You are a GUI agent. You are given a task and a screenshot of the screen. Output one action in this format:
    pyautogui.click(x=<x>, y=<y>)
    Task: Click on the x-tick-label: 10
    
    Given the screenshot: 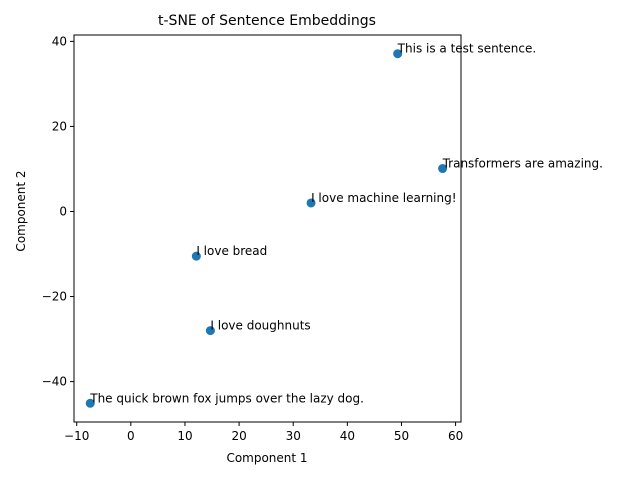 What is the action you would take?
    pyautogui.click(x=184, y=436)
    